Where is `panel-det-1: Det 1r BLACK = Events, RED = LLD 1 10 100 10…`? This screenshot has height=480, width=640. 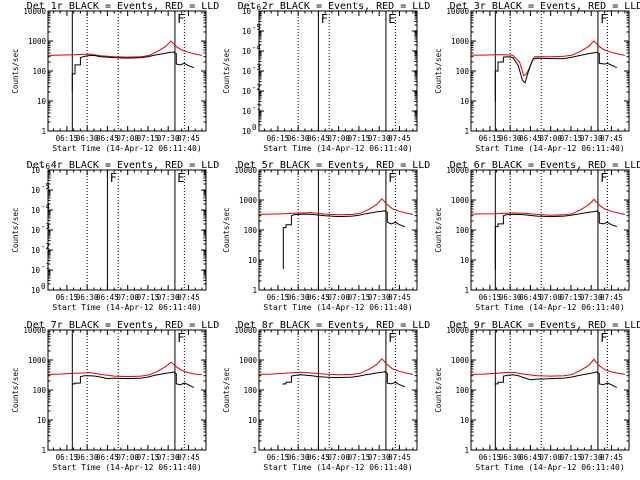 panel-det-1: Det 1r BLACK = Events, RED = LLD 1 10 100 10… is located at coordinates (115, 77).